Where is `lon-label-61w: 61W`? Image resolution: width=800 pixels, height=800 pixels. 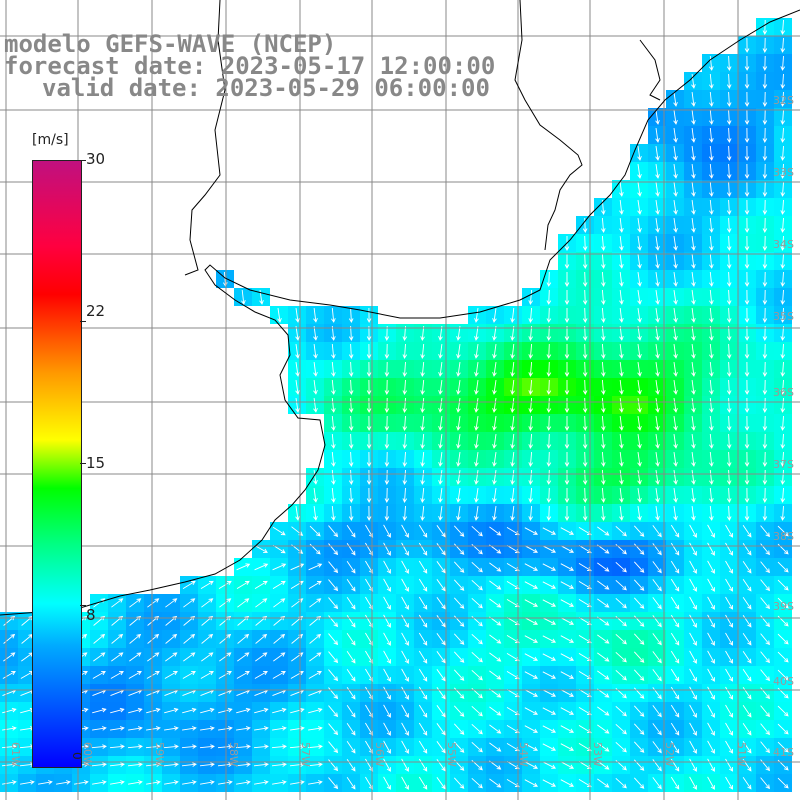 lon-label-61w: 61W is located at coordinates (15, 754).